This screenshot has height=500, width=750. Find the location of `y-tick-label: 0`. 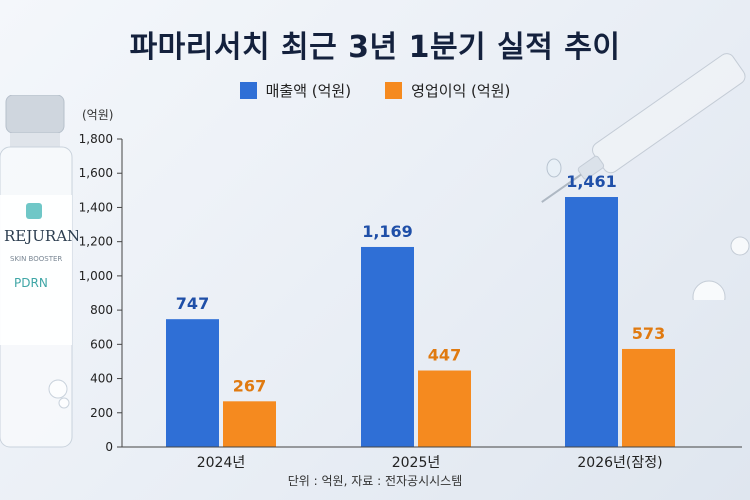

y-tick-label: 0 is located at coordinates (109, 447).